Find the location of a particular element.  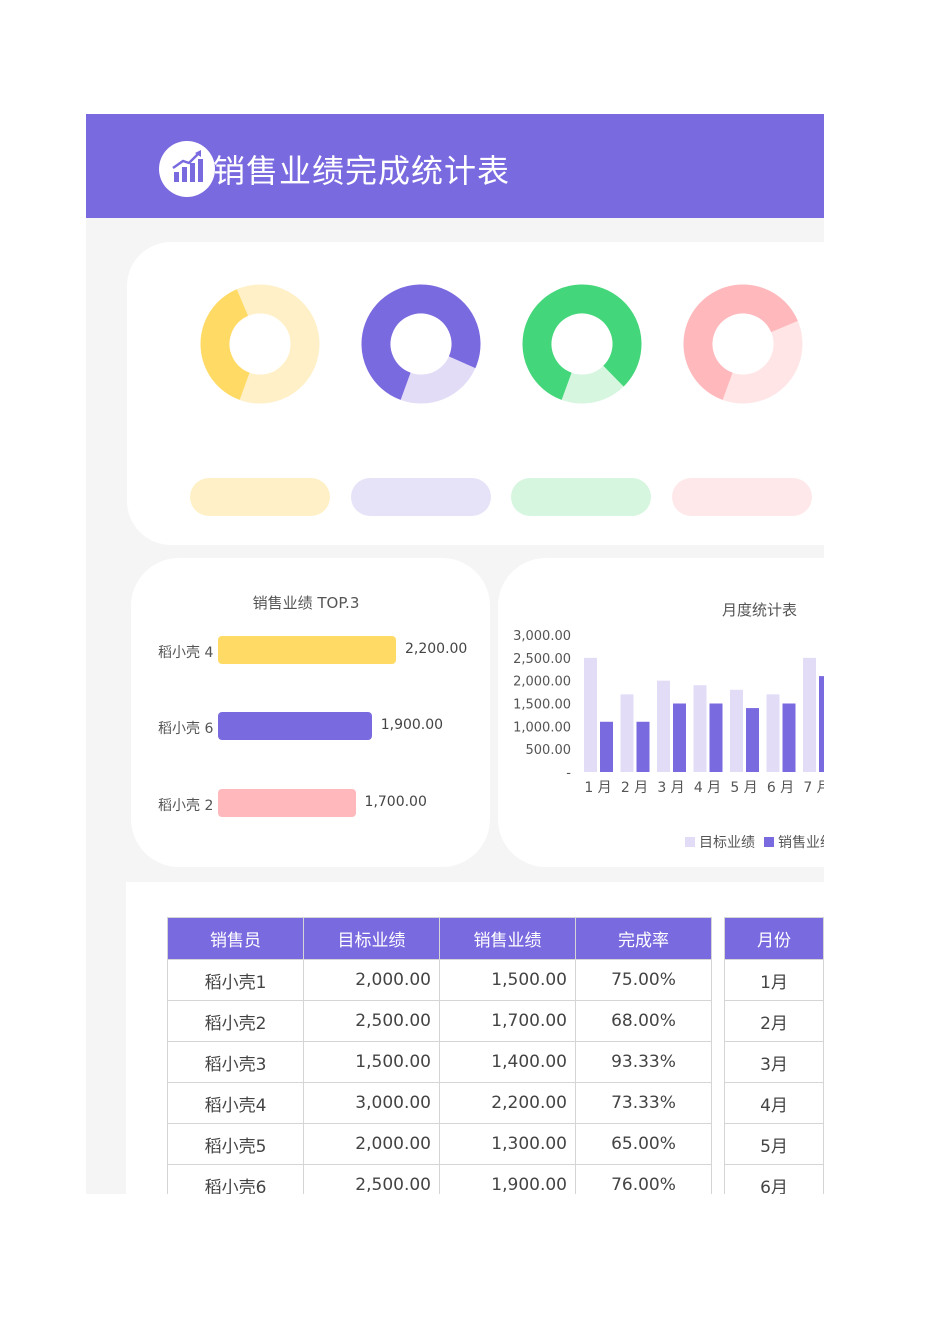

legend-target: 目标业绩 is located at coordinates (720, 842).